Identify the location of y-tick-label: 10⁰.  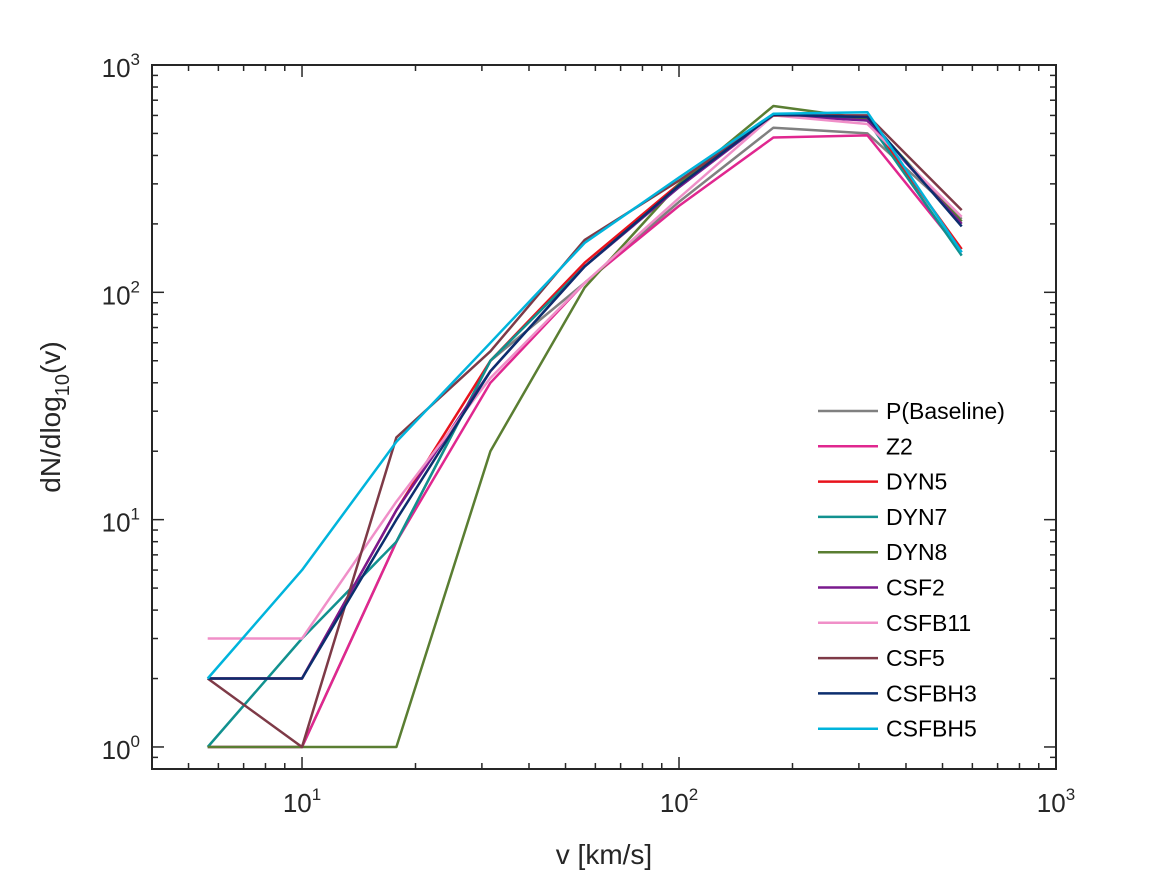
(121, 748).